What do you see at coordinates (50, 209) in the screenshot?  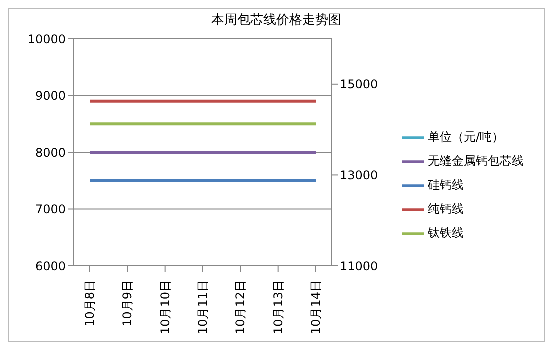 I see `y-tick-label: 7000` at bounding box center [50, 209].